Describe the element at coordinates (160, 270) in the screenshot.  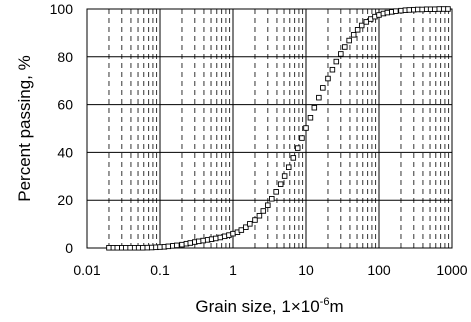
I see `x-tick-label: 0.1` at that location.